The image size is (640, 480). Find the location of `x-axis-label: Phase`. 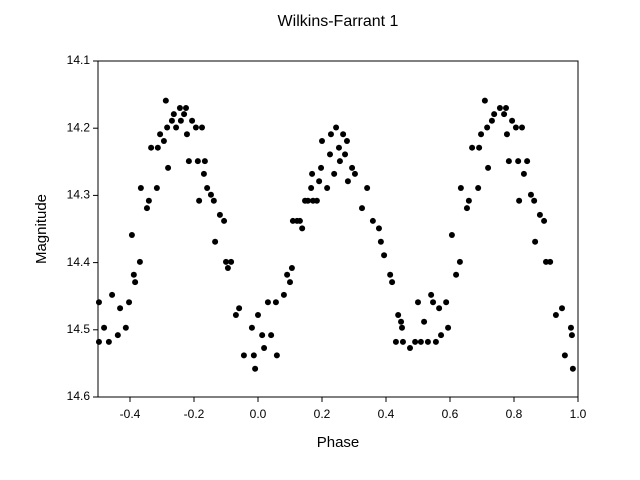

x-axis-label: Phase is located at coordinates (338, 442).